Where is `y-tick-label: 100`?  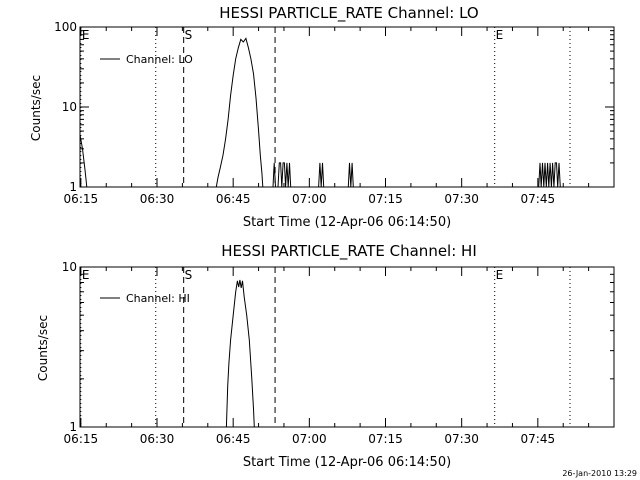
y-tick-label: 100 is located at coordinates (65, 27).